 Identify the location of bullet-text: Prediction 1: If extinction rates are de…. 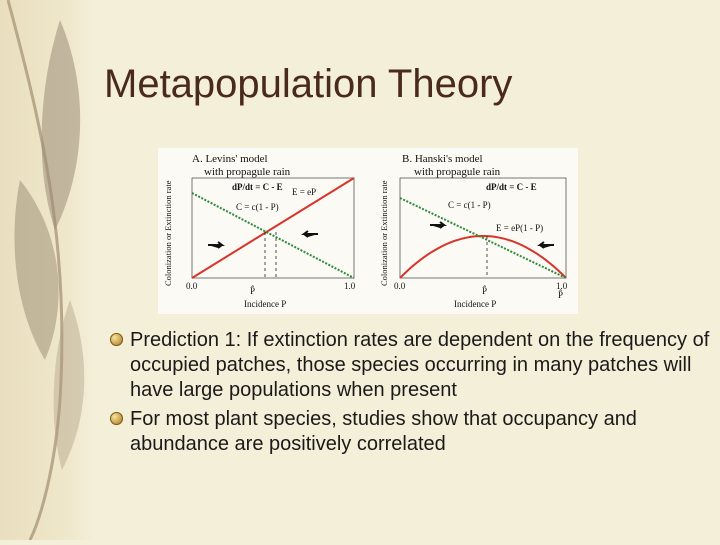
(420, 365).